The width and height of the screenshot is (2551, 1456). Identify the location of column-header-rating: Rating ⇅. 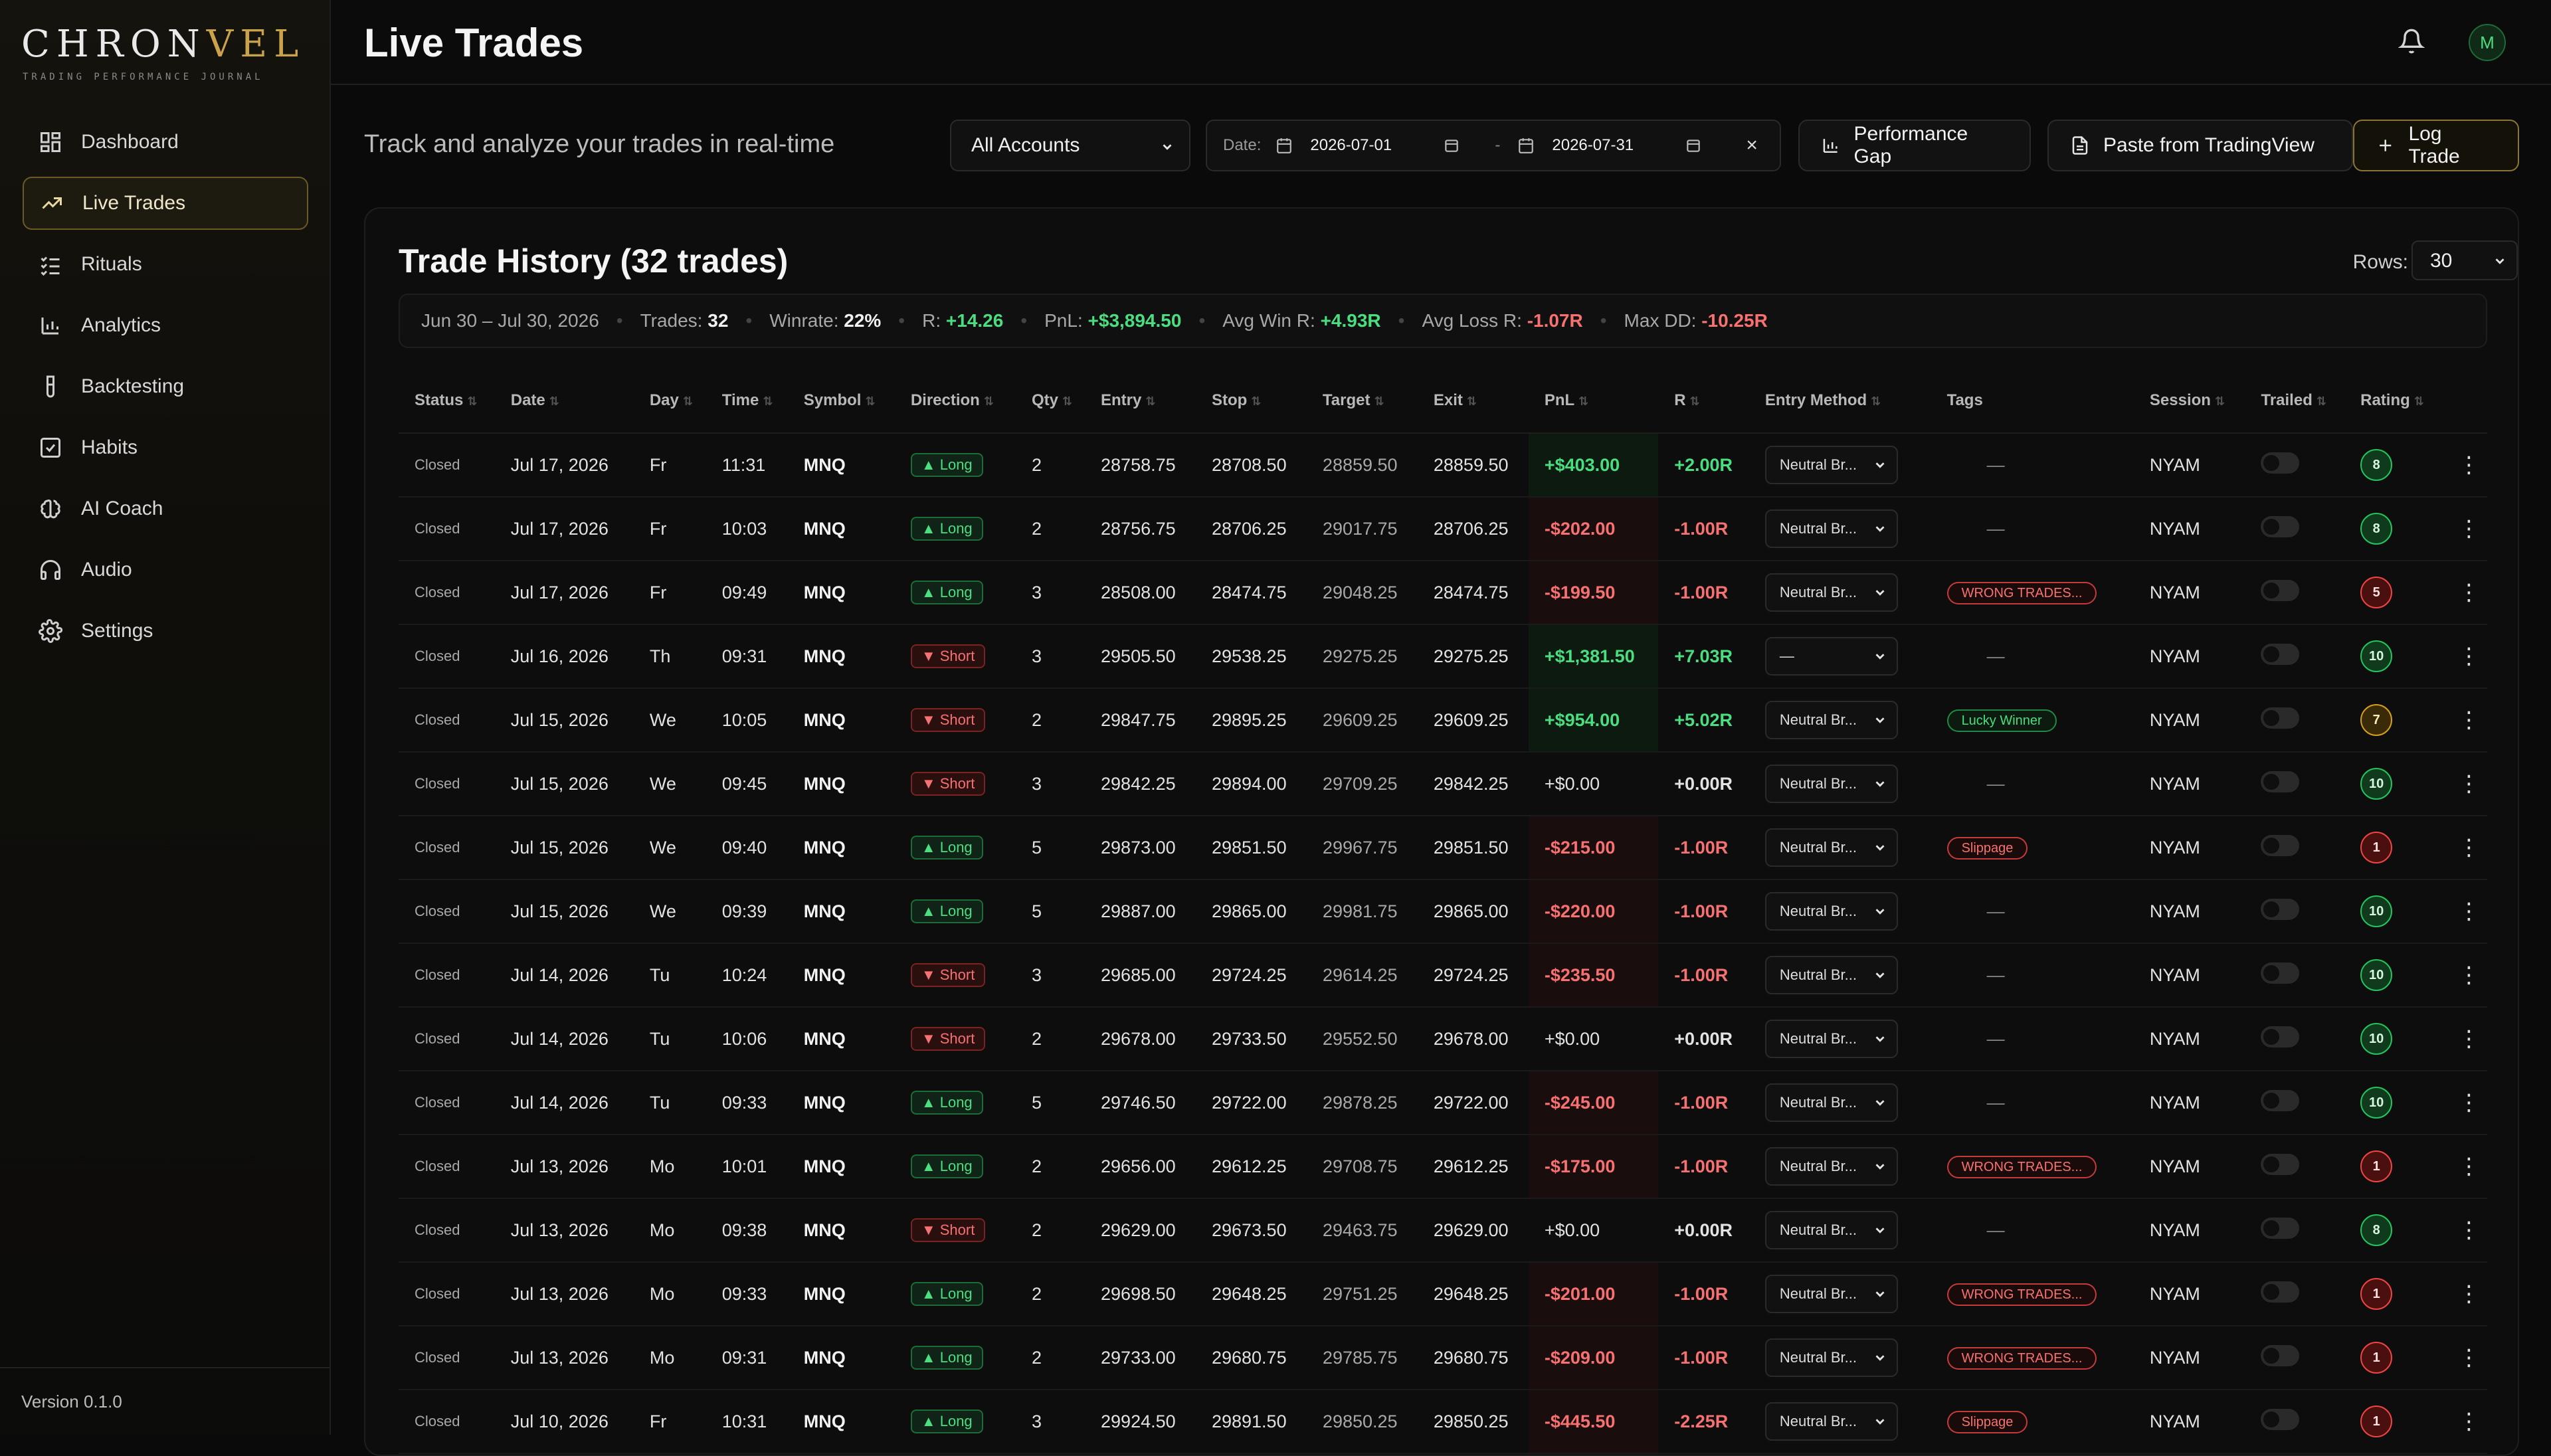
(2393, 401).